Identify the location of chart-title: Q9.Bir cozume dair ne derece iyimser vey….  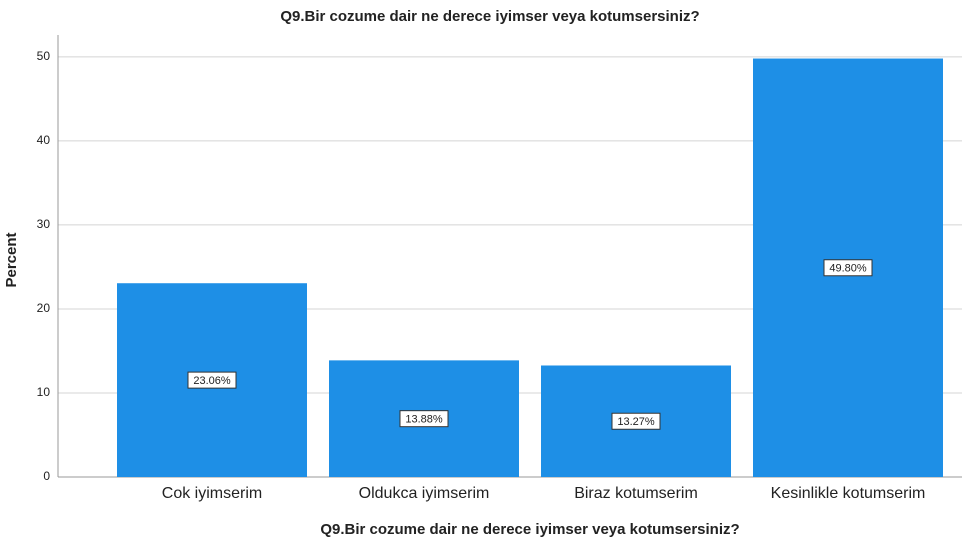
(489, 16).